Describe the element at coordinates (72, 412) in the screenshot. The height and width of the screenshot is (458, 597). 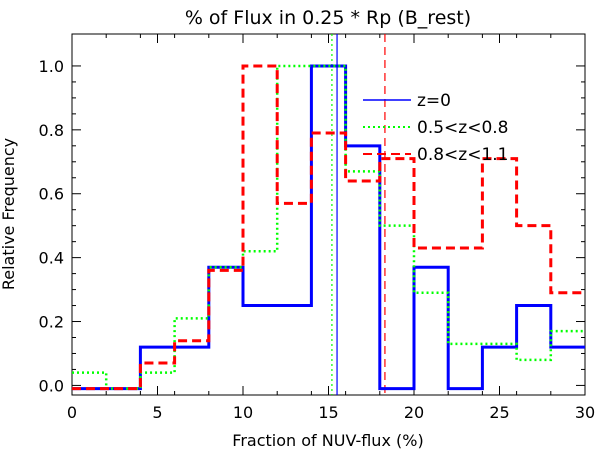
I see `x-tick-label: 0` at that location.